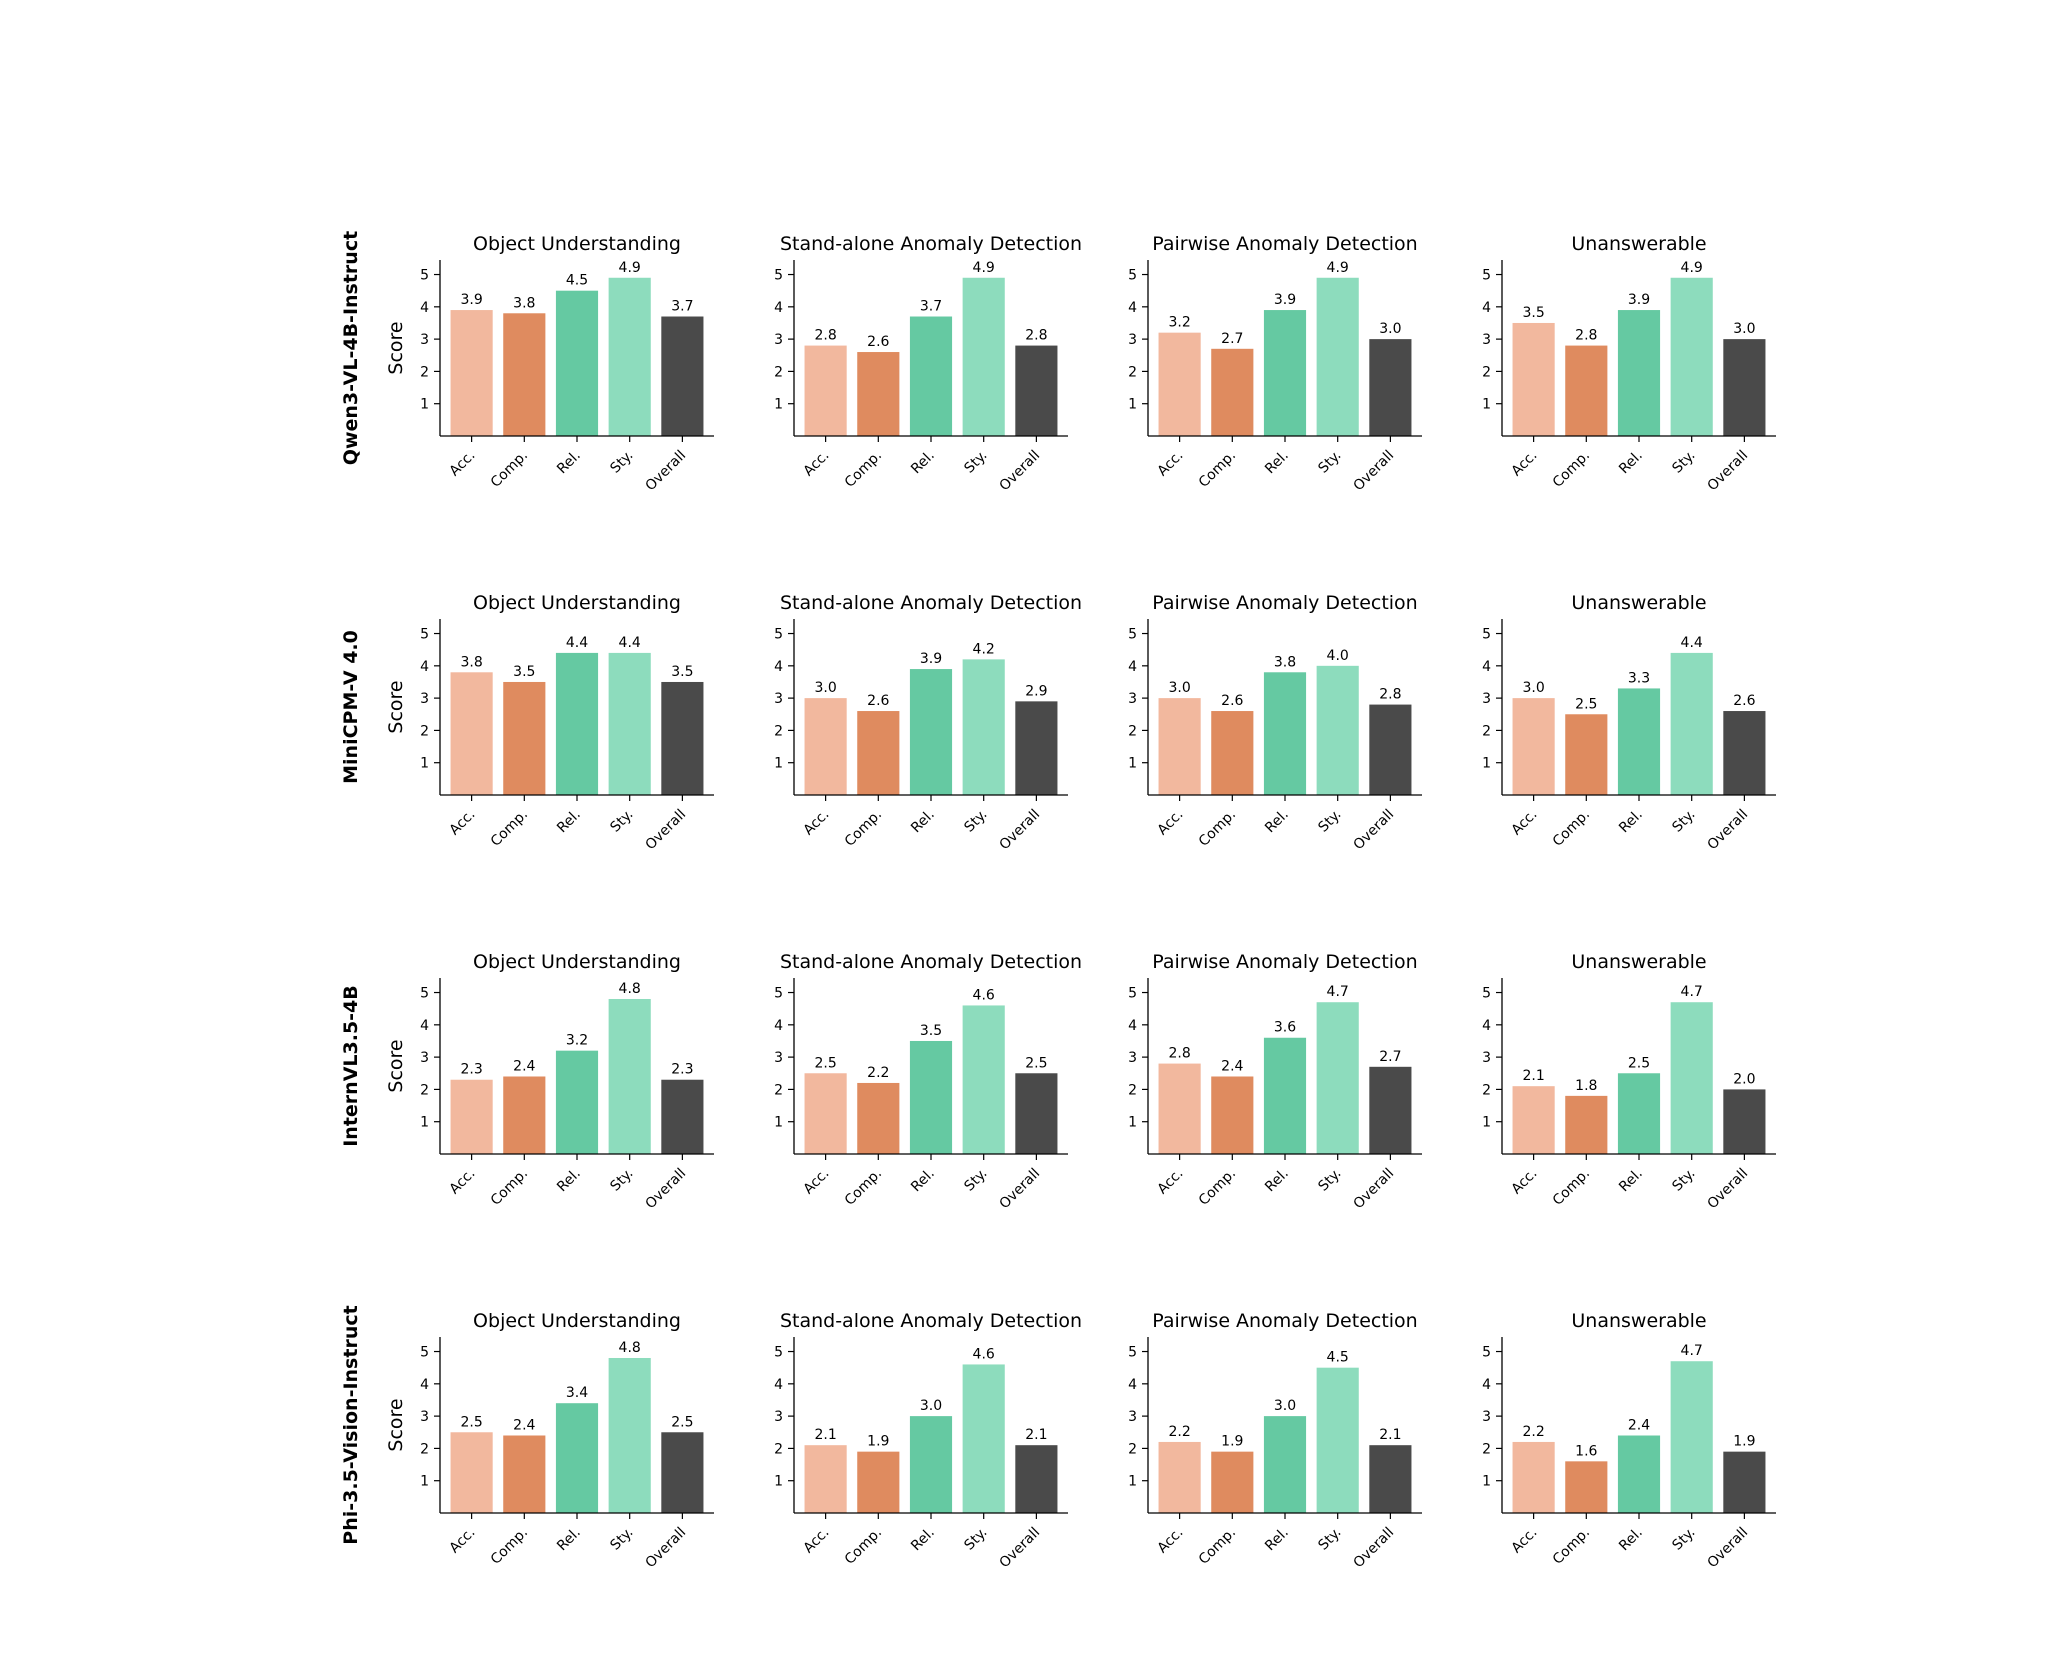 The width and height of the screenshot is (2064, 1656). What do you see at coordinates (577, 1393) in the screenshot?
I see `bar-value-label: 3.4` at bounding box center [577, 1393].